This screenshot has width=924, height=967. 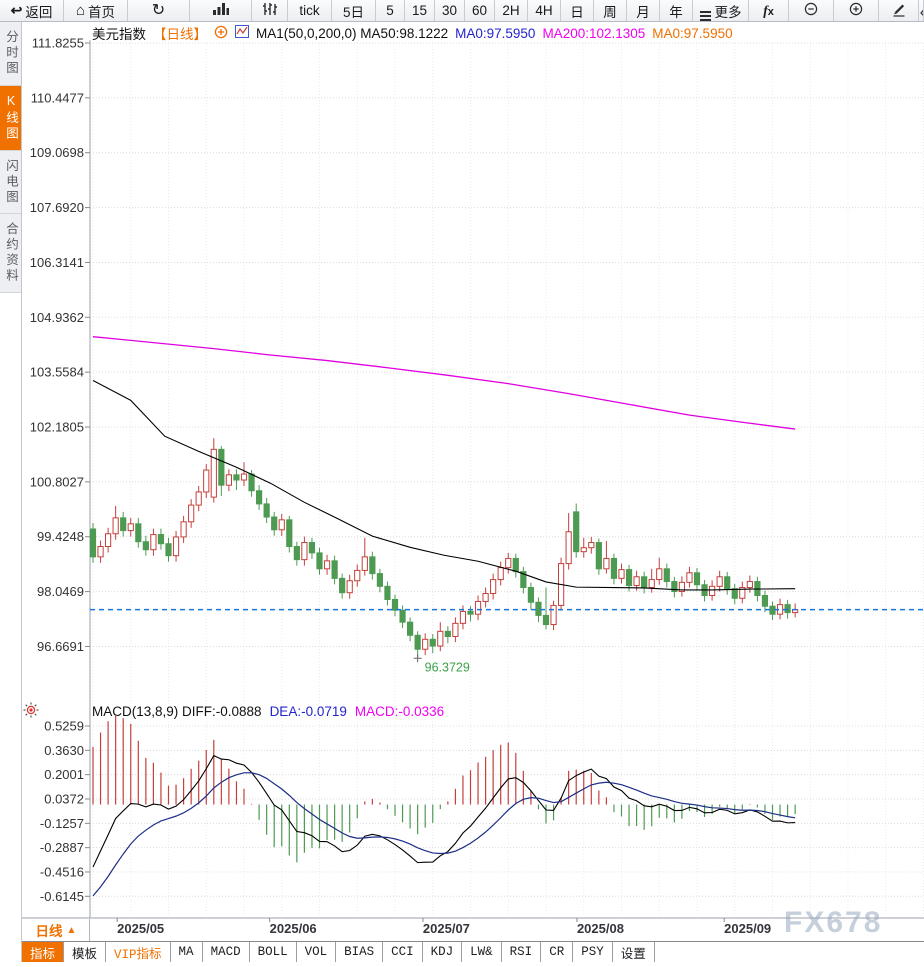 What do you see at coordinates (352, 33) in the screenshot?
I see `ma-settings-label: MA1(50,0,200,0) MA50:98.1222` at bounding box center [352, 33].